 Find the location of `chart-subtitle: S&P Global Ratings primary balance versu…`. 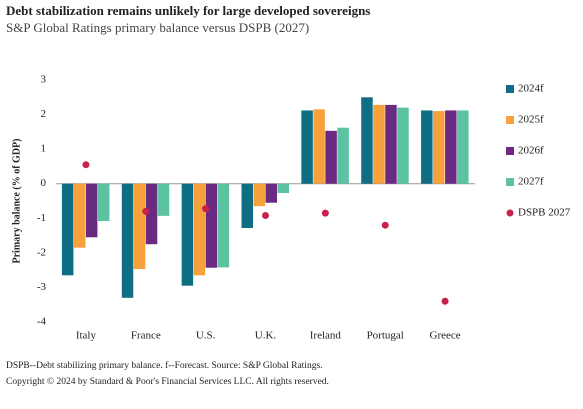

chart-subtitle: S&P Global Ratings primary balance versu… is located at coordinates (157, 27).